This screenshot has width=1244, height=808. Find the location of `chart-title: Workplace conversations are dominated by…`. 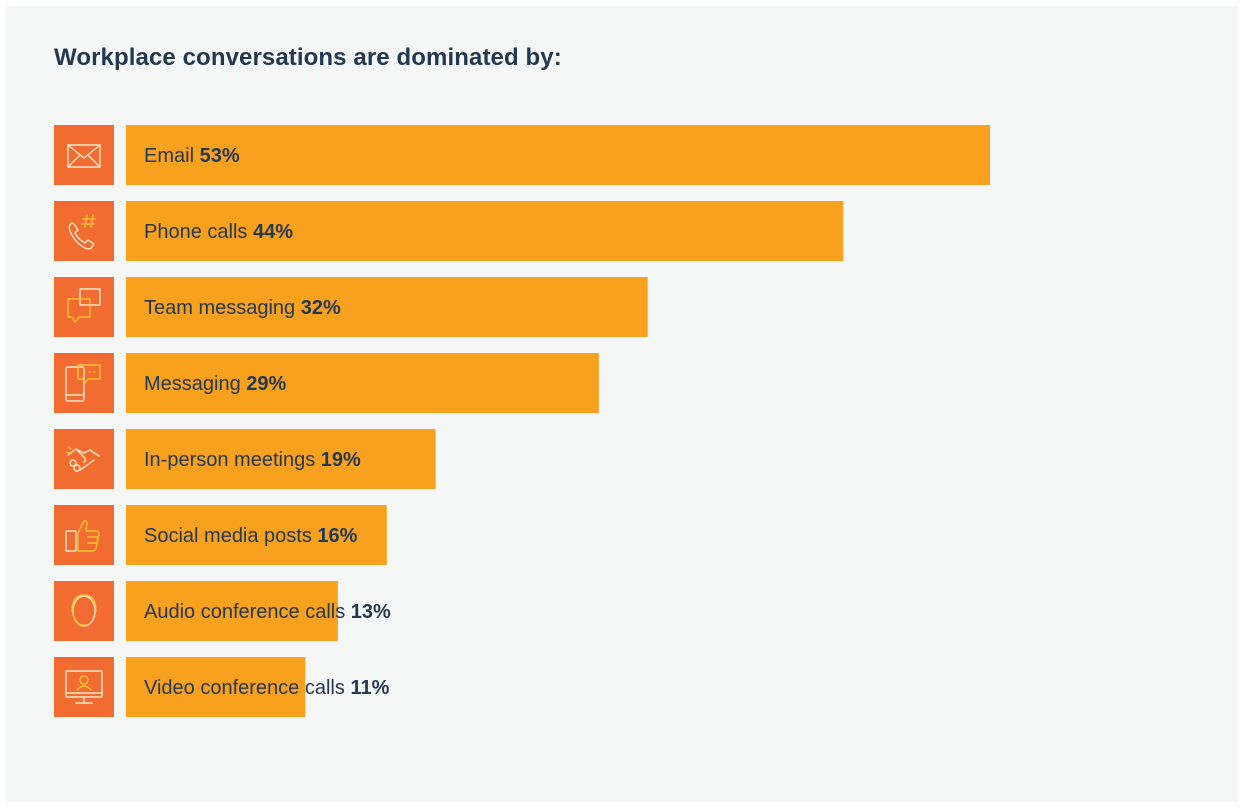

chart-title: Workplace conversations are dominated by… is located at coordinates (308, 57).